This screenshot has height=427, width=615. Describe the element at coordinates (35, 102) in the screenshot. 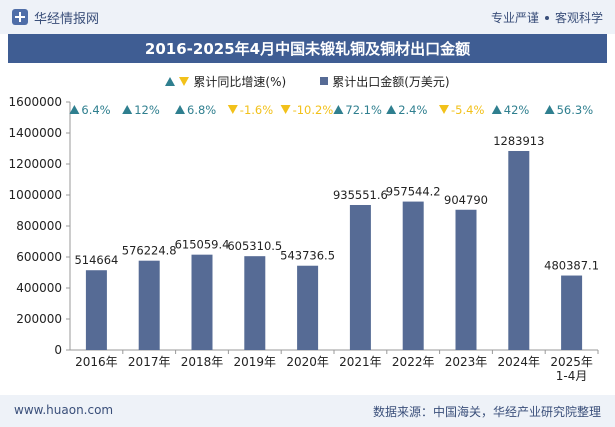

I see `y-tick-label: 1600000` at that location.